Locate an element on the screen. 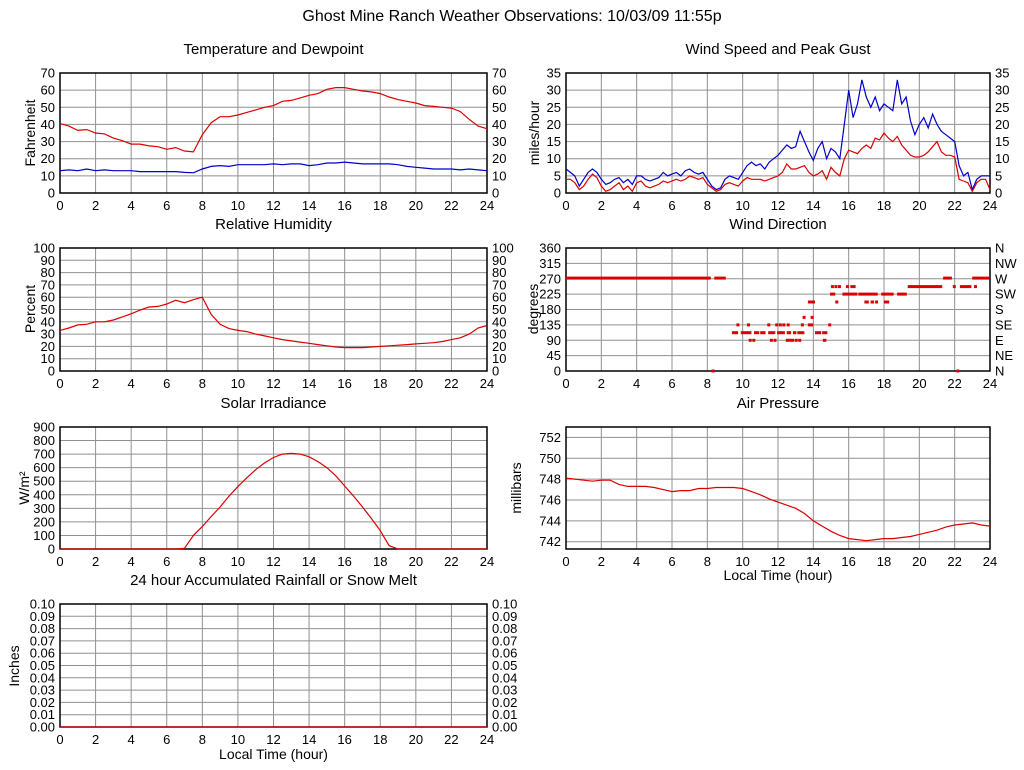 Image resolution: width=1024 pixels, height=770 pixels. y-tick-label-right: 0.07 is located at coordinates (504, 640).